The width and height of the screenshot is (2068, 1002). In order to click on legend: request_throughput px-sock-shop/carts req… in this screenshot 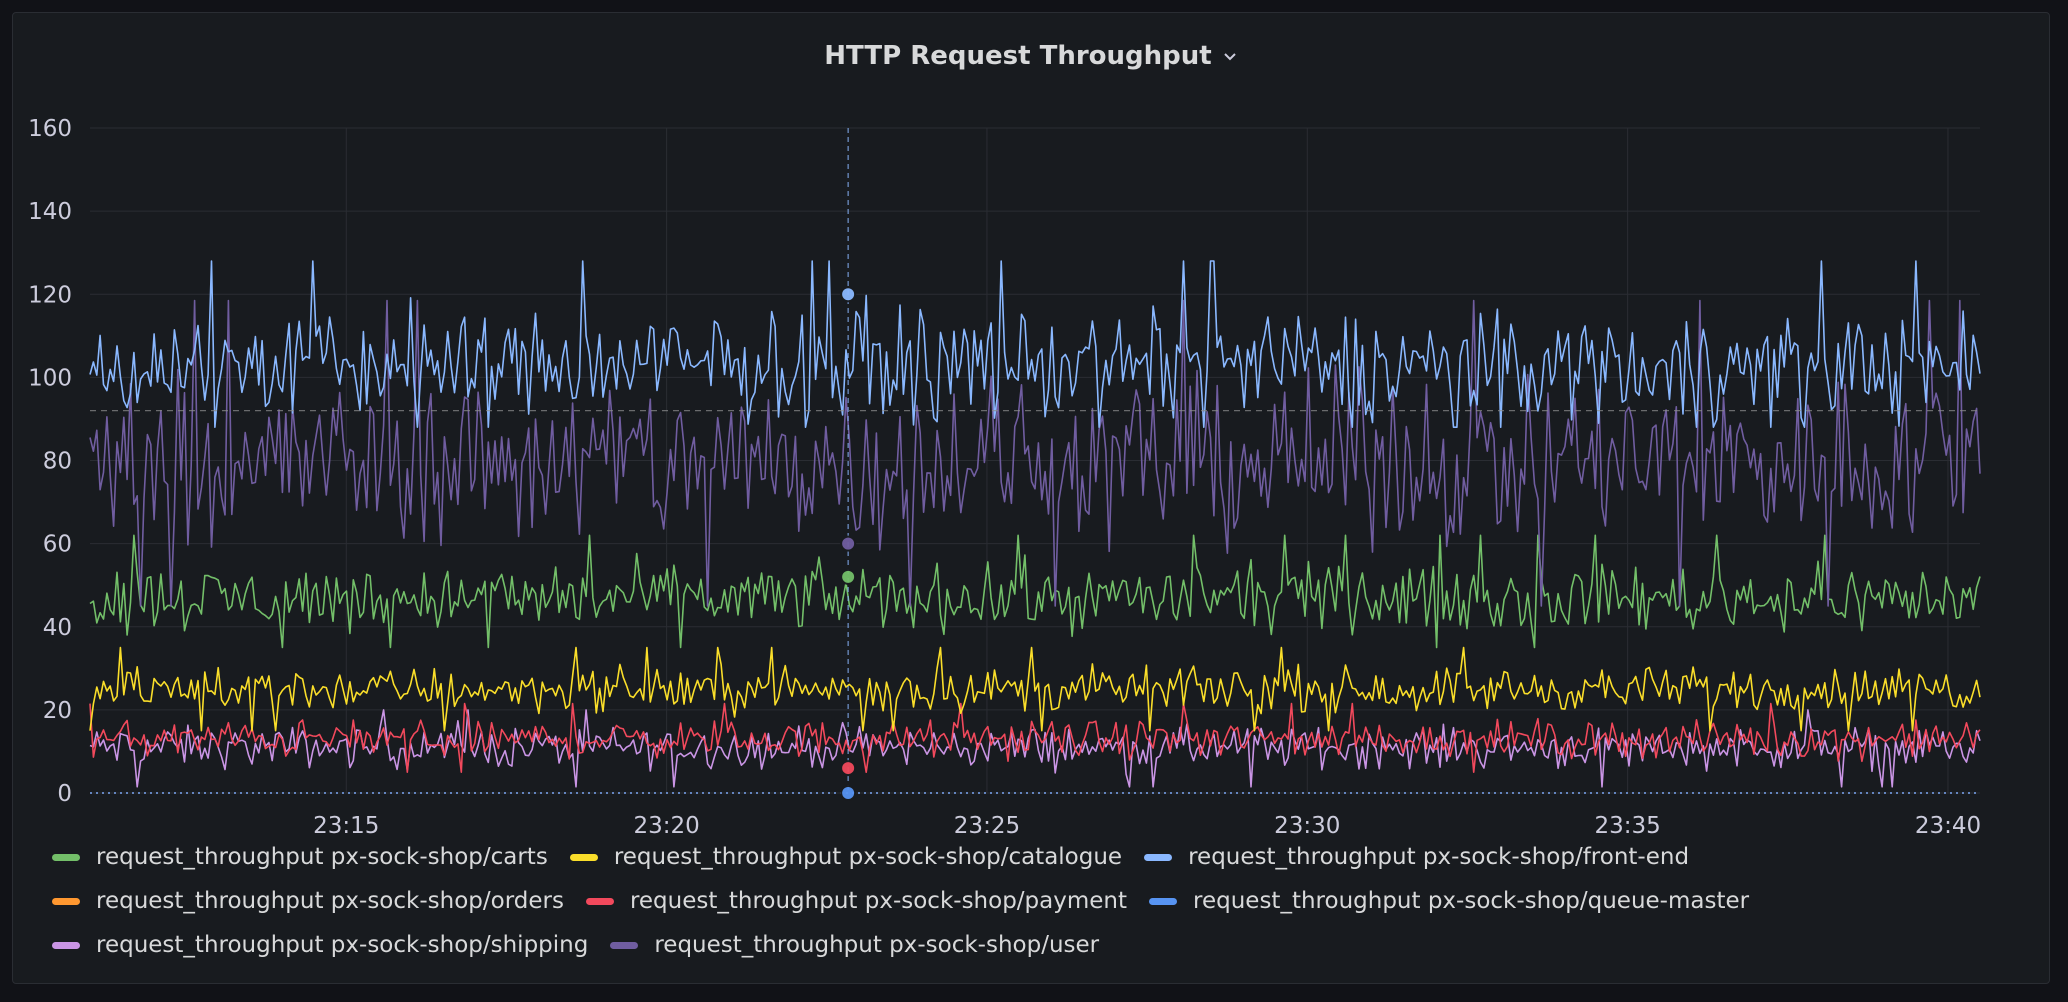, I will do `click(1032, 901)`.